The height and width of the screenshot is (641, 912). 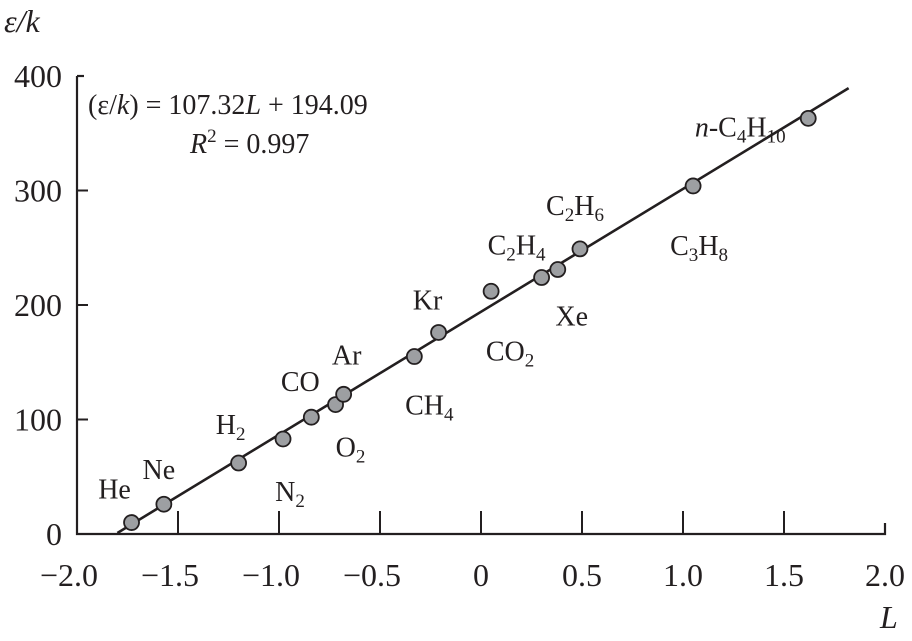 I want to click on x-tick-label: 2.0, so click(x=885, y=575).